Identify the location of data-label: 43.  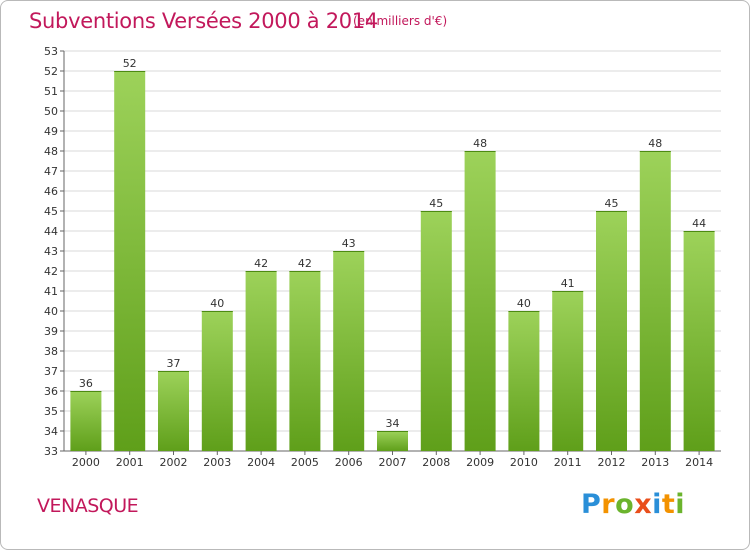
(349, 243).